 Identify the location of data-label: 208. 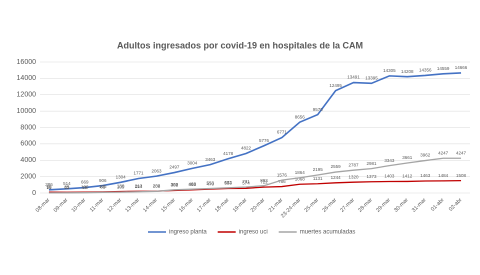
(157, 185).